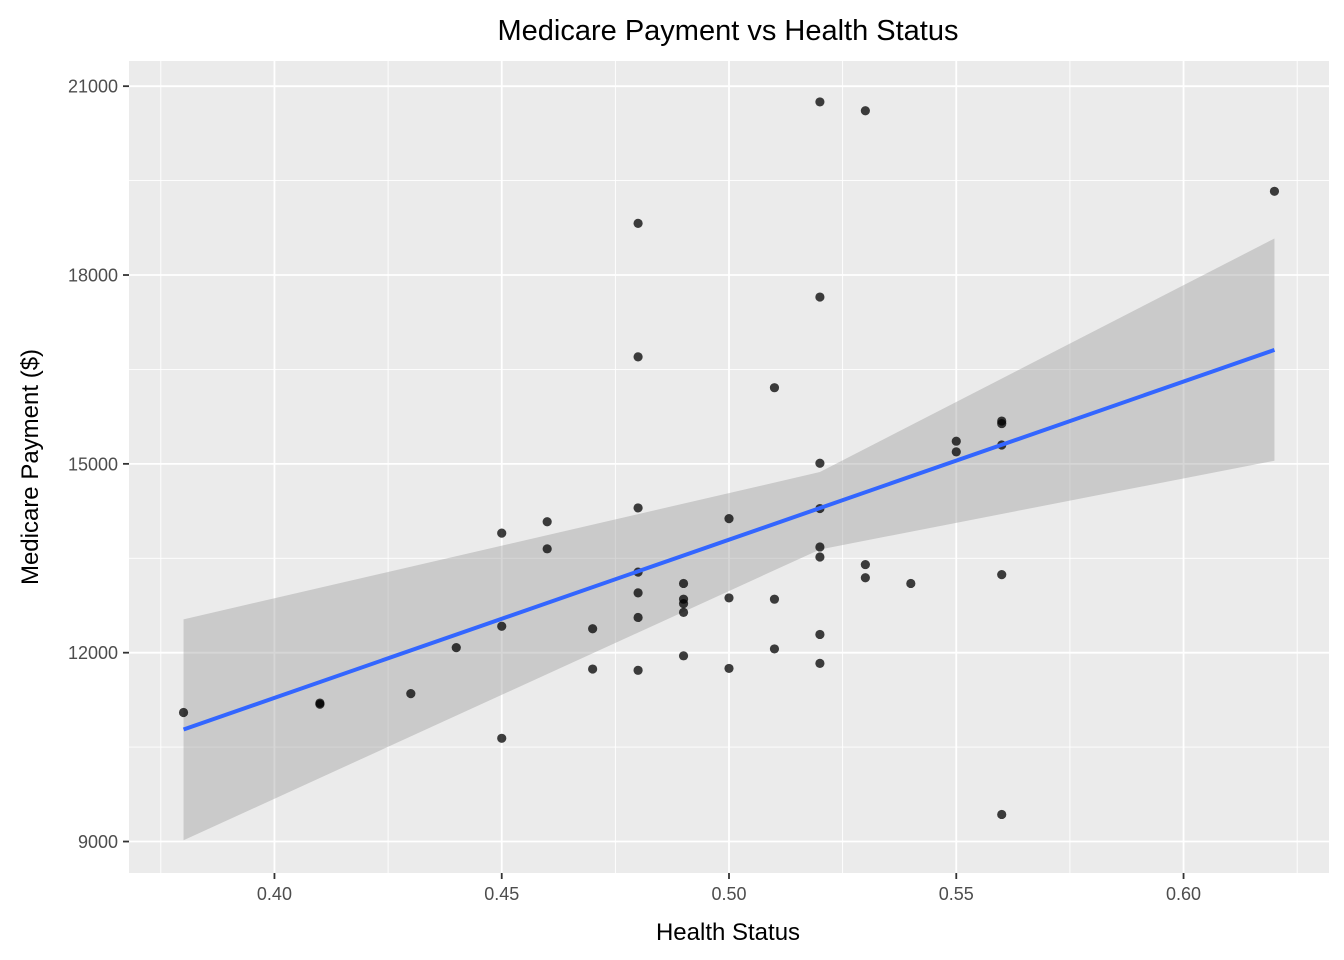 The width and height of the screenshot is (1344, 960). What do you see at coordinates (98, 842) in the screenshot?
I see `y-tick-label: 9000` at bounding box center [98, 842].